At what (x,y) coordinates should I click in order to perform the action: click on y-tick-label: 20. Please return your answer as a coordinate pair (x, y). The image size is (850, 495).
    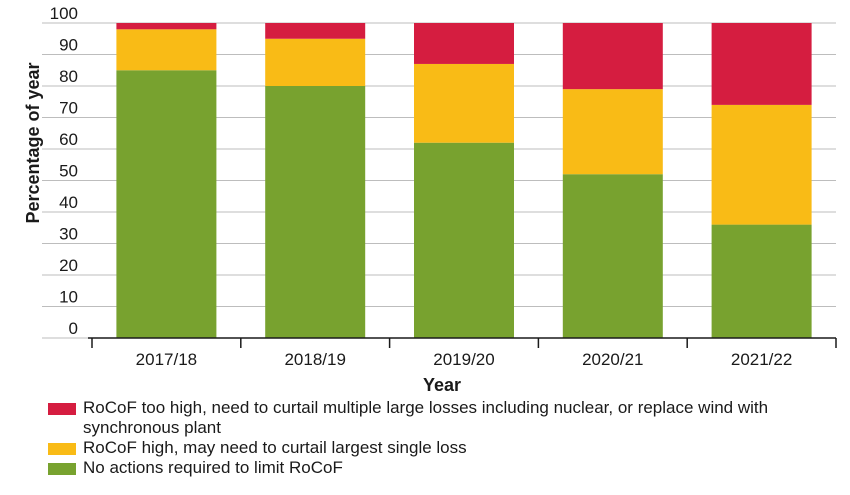
    Looking at the image, I should click on (68, 265).